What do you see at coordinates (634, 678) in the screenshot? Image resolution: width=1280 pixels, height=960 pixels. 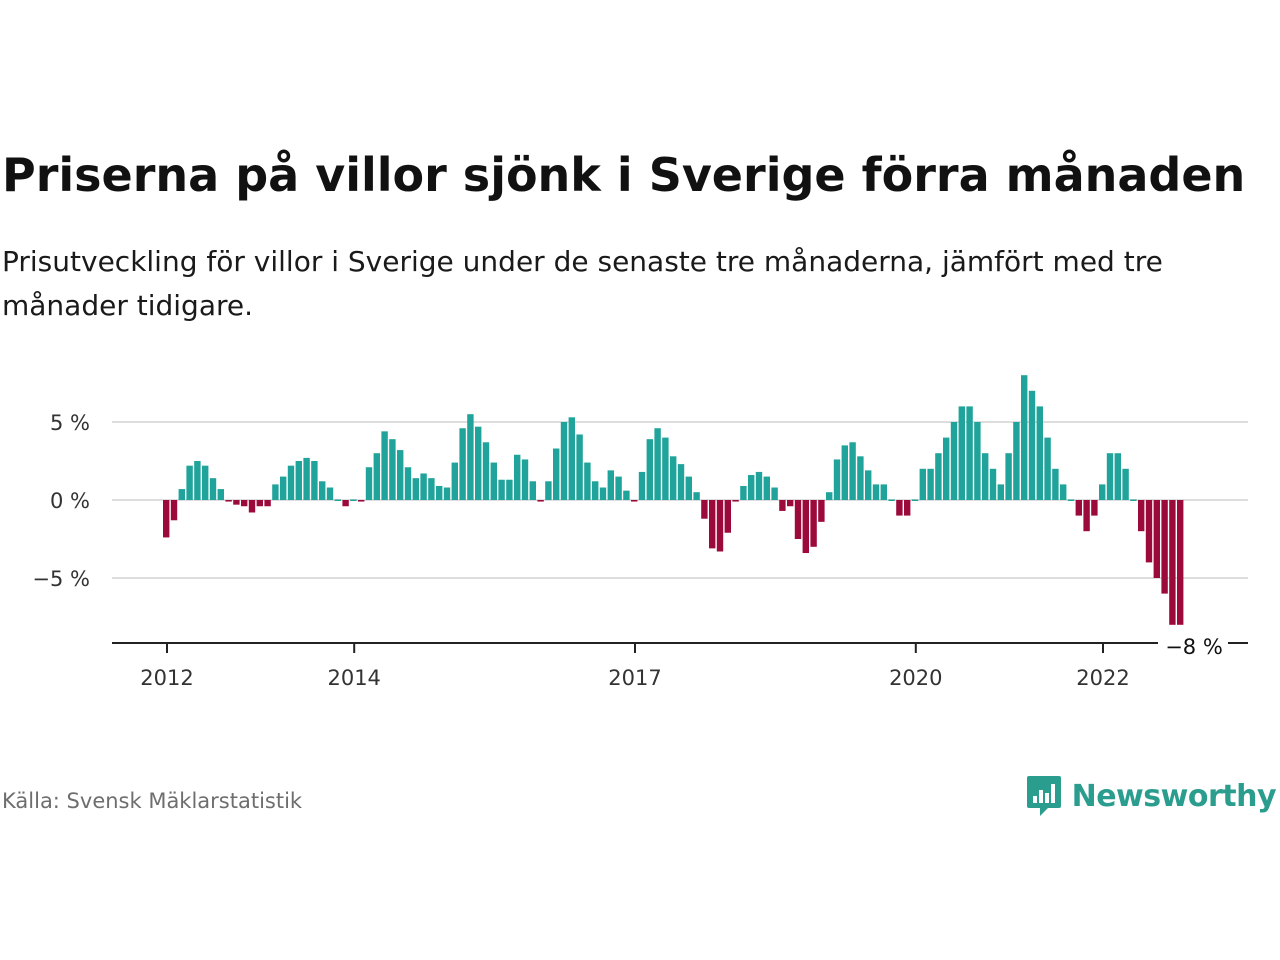 I see `x-tick-label: 2017` at bounding box center [634, 678].